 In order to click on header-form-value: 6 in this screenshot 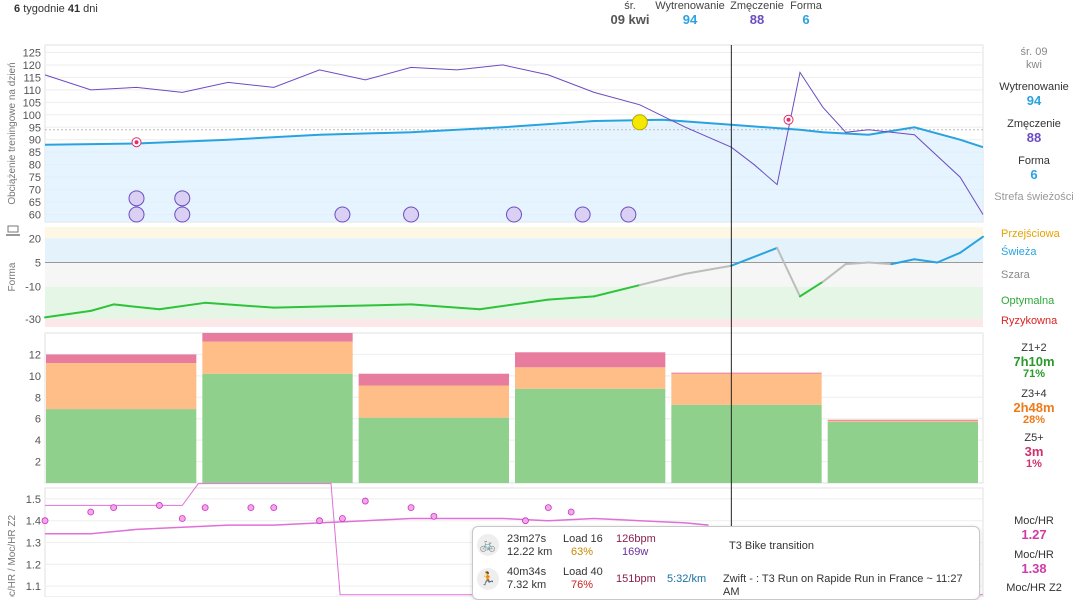, I will do `click(806, 19)`.